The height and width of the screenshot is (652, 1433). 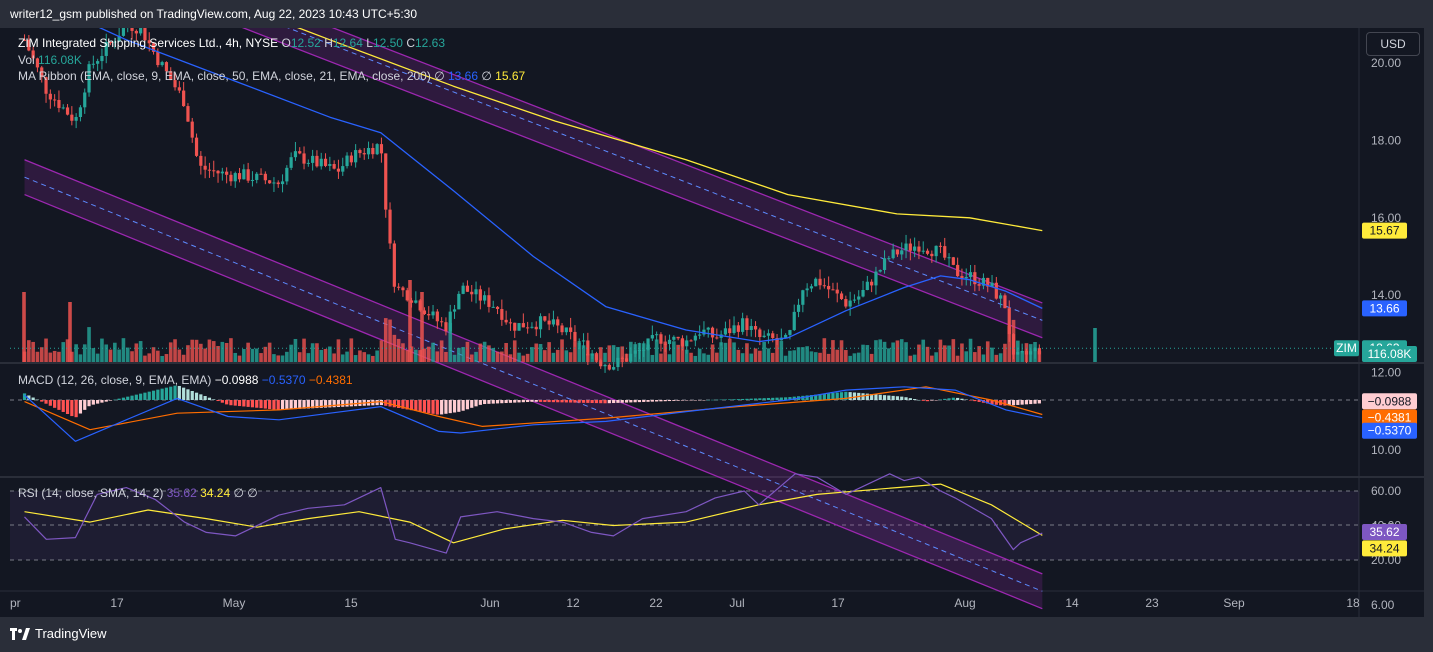 What do you see at coordinates (50, 60) in the screenshot?
I see `volume-legend: Vol 116.08K` at bounding box center [50, 60].